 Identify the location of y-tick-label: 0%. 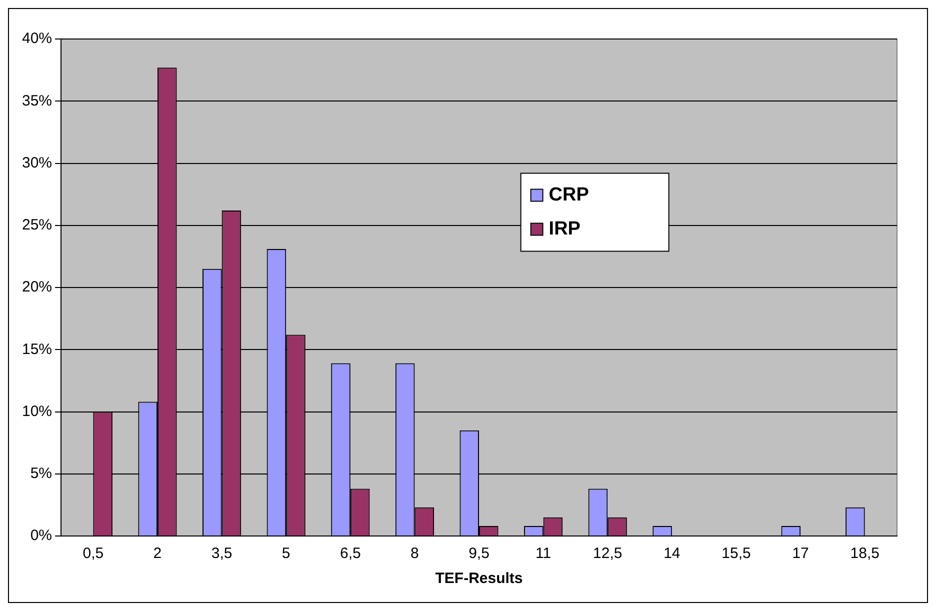
(41, 535).